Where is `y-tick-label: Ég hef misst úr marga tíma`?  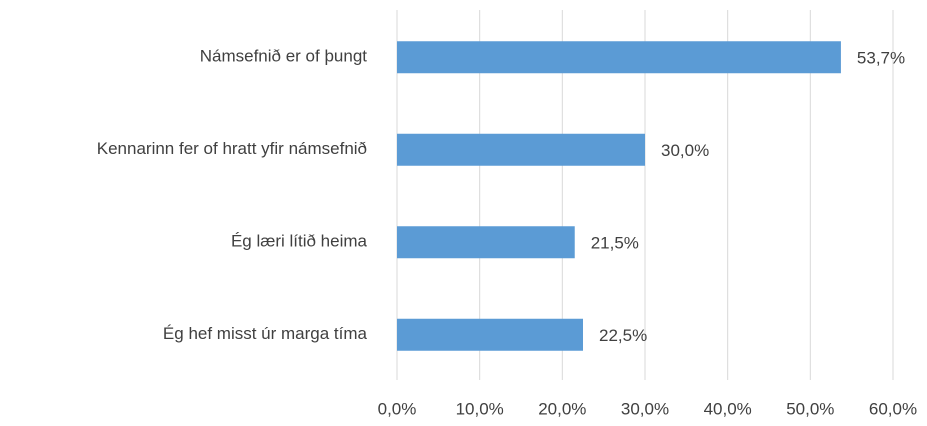 y-tick-label: Ég hef misst úr marga tíma is located at coordinates (265, 333).